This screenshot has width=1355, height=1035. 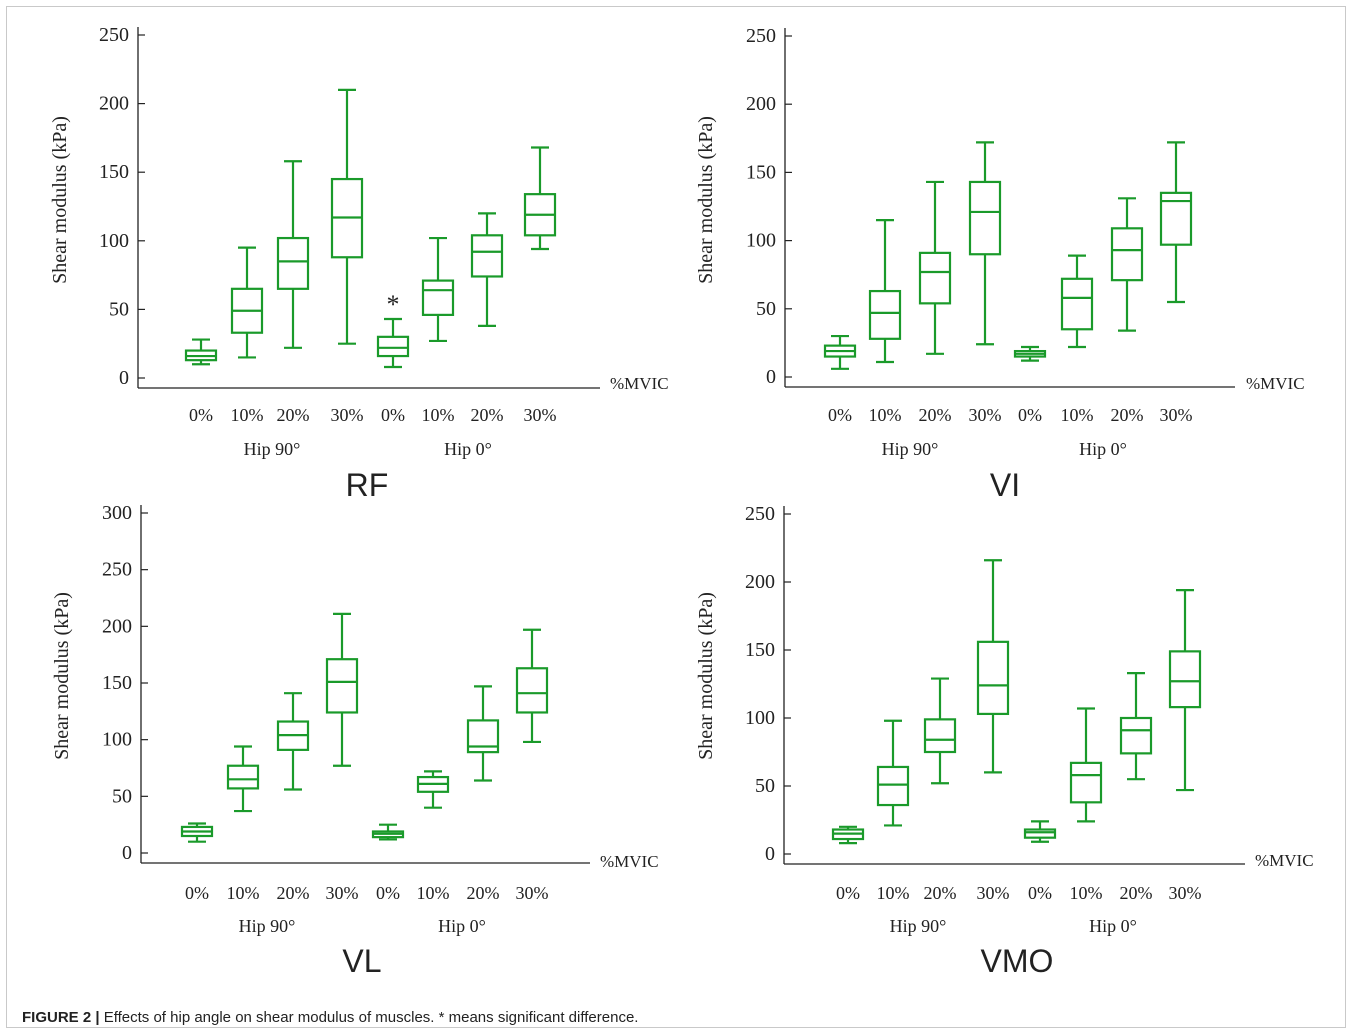 I want to click on box-hip0-0pct: *, so click(x=393, y=329).